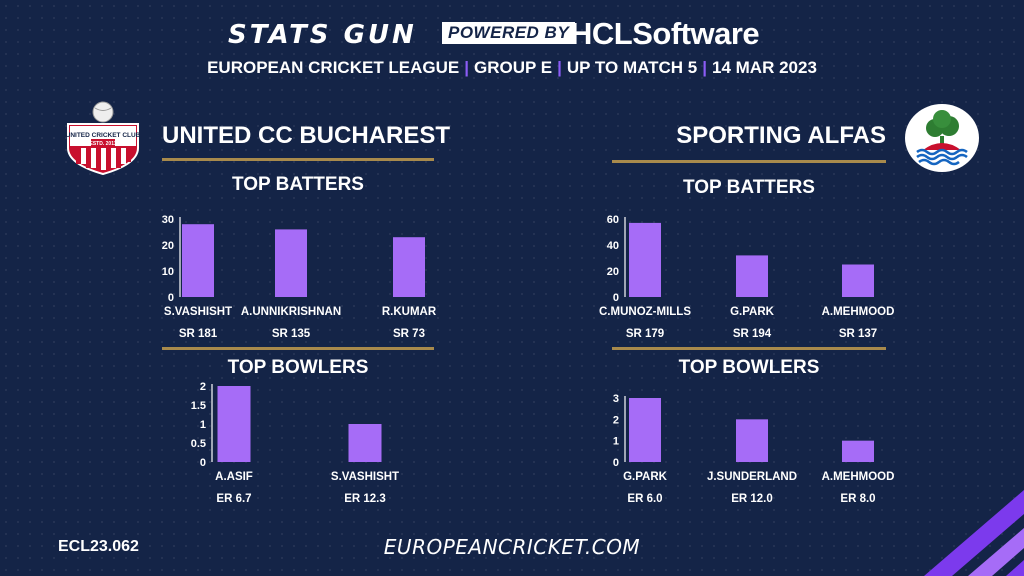 This screenshot has width=1024, height=576. Describe the element at coordinates (295, 443) in the screenshot. I see `left-bowlers-chart: 0 0.5 1 1.5 2 A.ASIF ER 6.7 S.VASHISHT ER 12.3` at that location.